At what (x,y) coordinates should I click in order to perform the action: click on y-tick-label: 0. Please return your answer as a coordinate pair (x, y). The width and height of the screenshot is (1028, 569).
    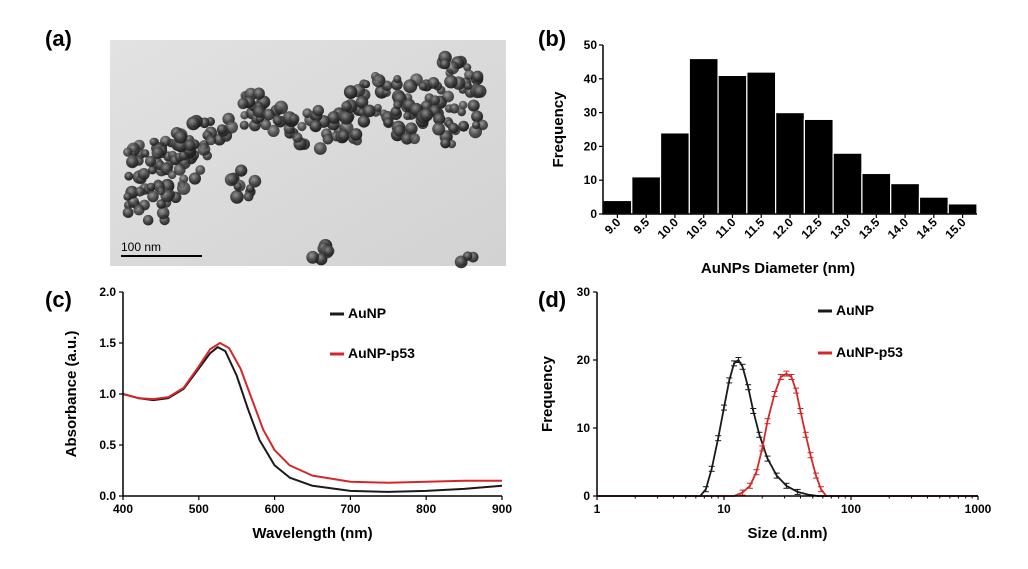
    Looking at the image, I should click on (586, 496).